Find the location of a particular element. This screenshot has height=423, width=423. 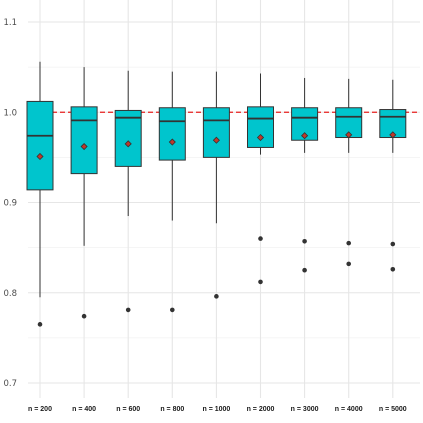

x-tick-label: n = 400 is located at coordinates (84, 409).